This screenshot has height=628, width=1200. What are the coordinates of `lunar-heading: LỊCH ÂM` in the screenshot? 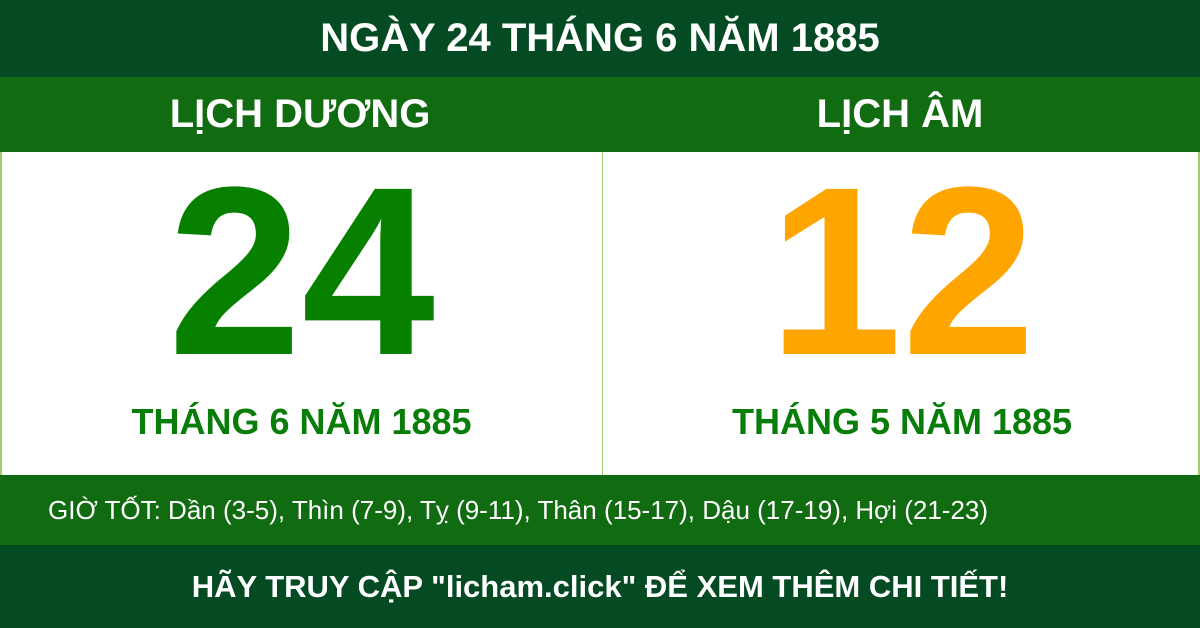 It's located at (900, 114).